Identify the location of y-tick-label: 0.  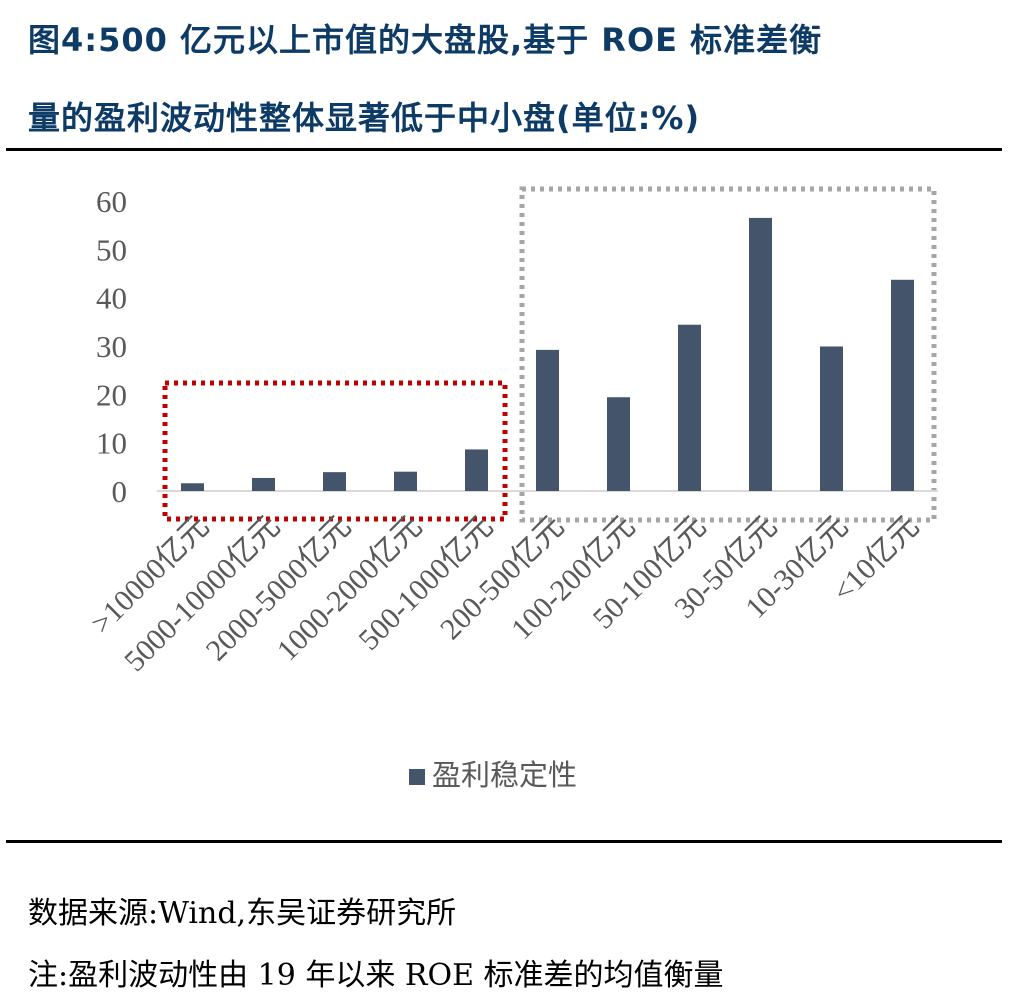
(120, 491).